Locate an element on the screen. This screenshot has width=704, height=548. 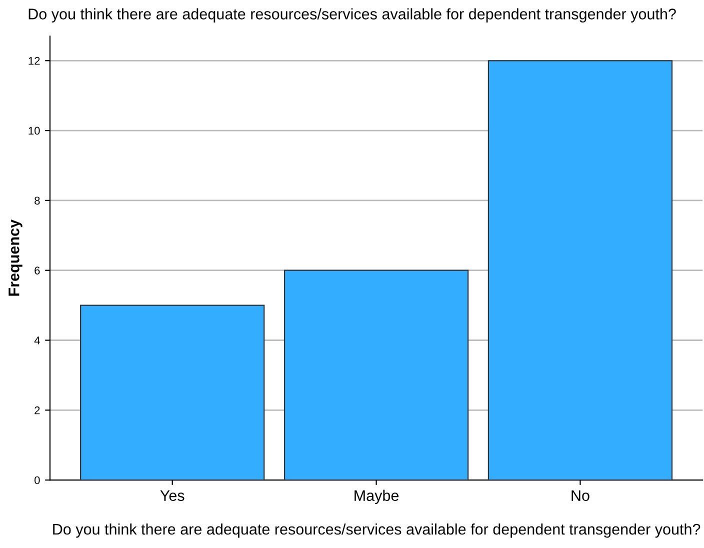
x-tick-label: Yes is located at coordinates (172, 495).